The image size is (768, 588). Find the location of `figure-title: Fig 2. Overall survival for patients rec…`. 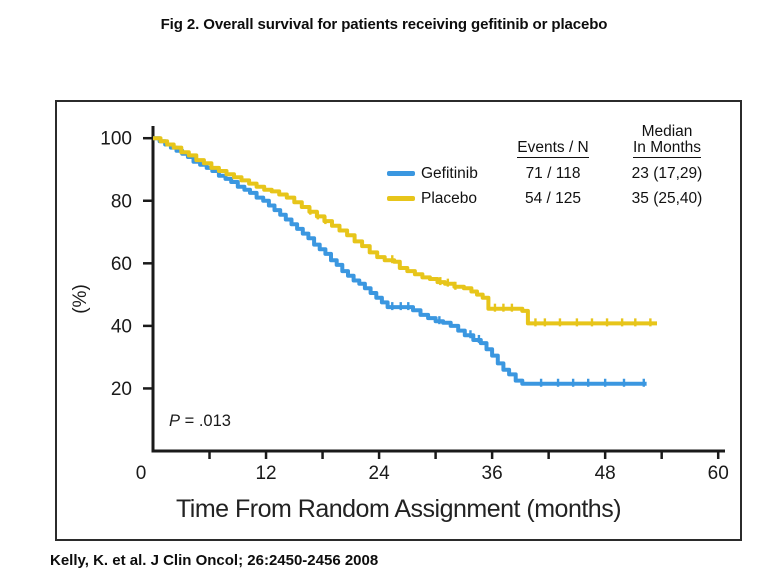

figure-title: Fig 2. Overall survival for patients rec… is located at coordinates (384, 24).